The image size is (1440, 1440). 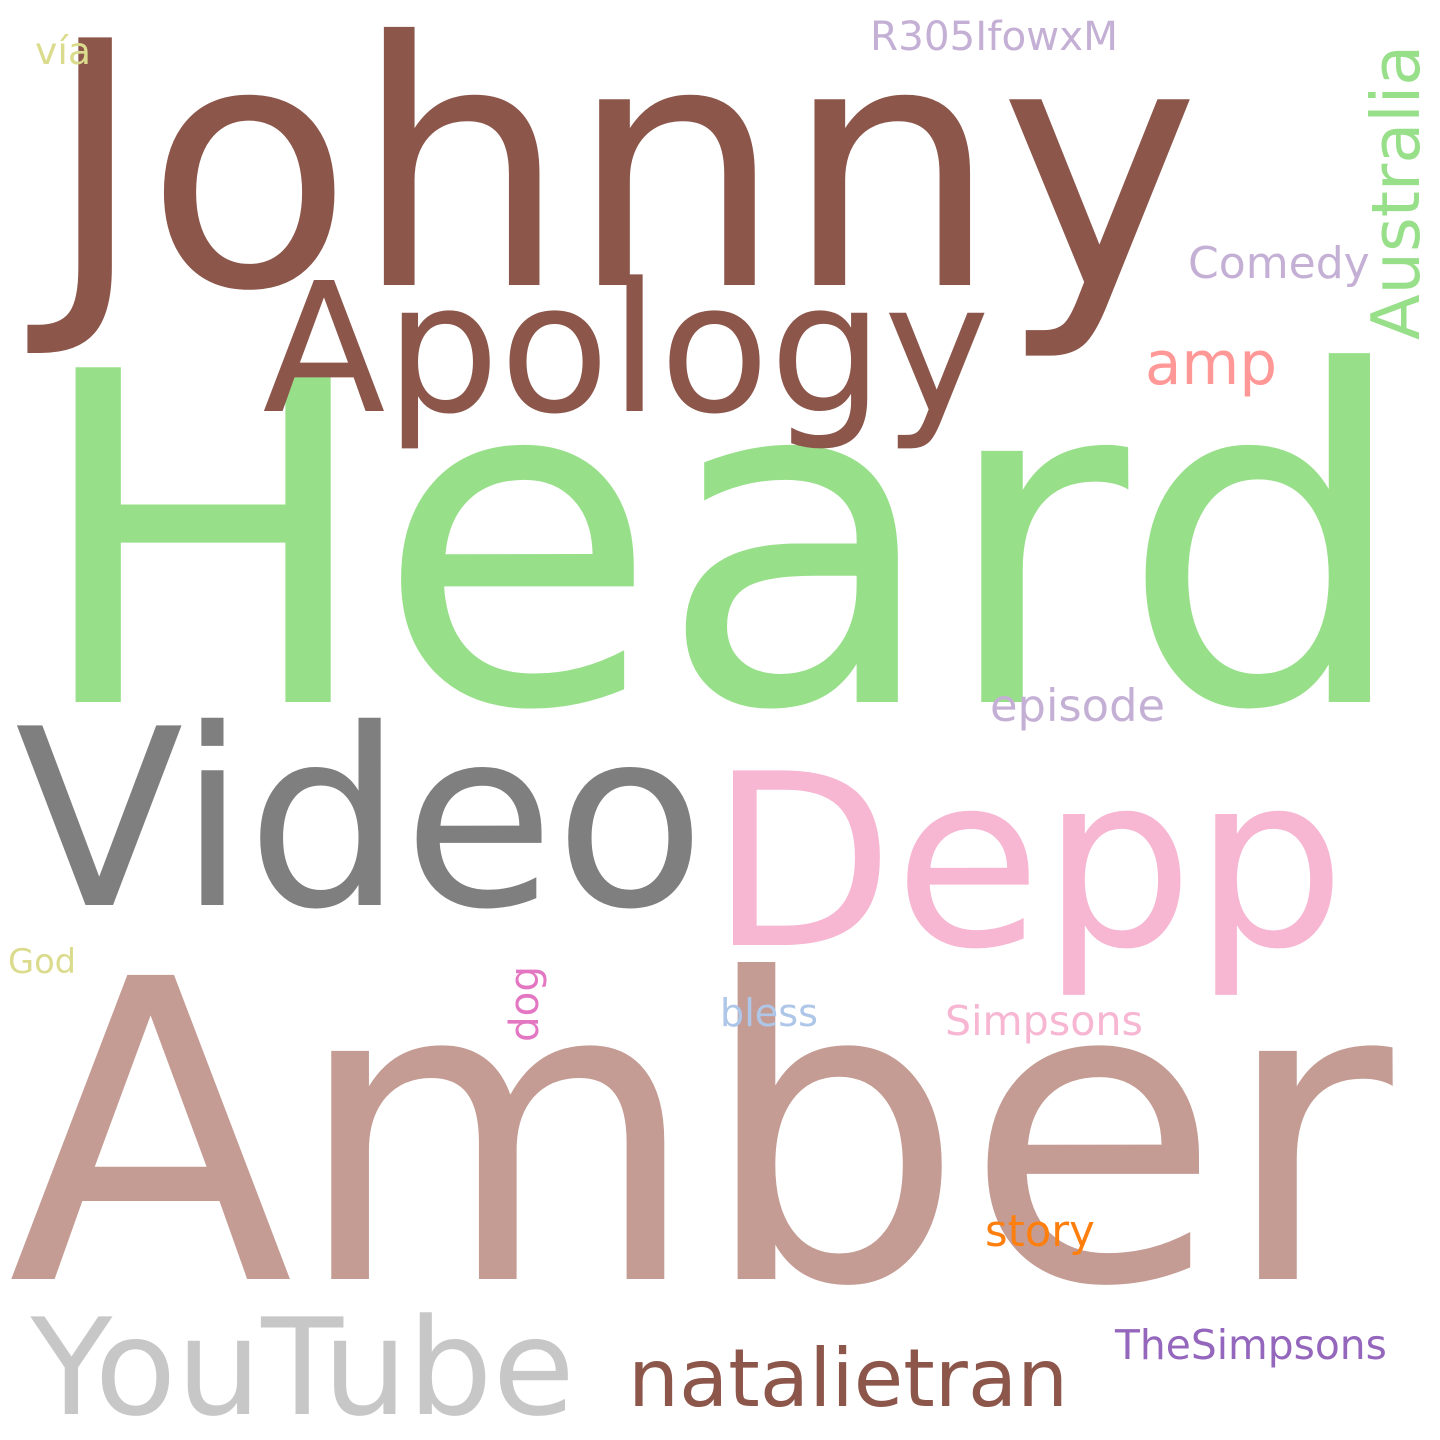 I want to click on word-video: Video, so click(x=360, y=821).